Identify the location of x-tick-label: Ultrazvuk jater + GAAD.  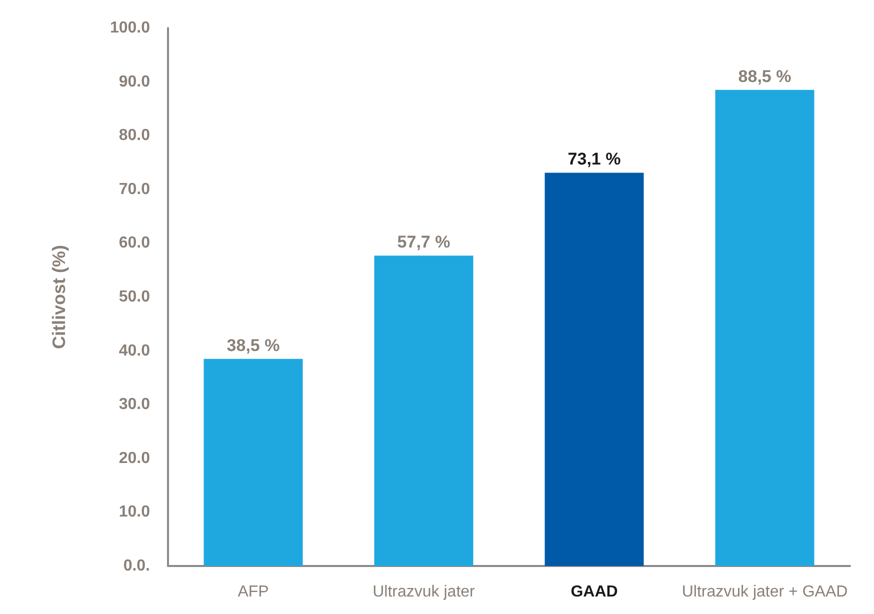
(765, 592).